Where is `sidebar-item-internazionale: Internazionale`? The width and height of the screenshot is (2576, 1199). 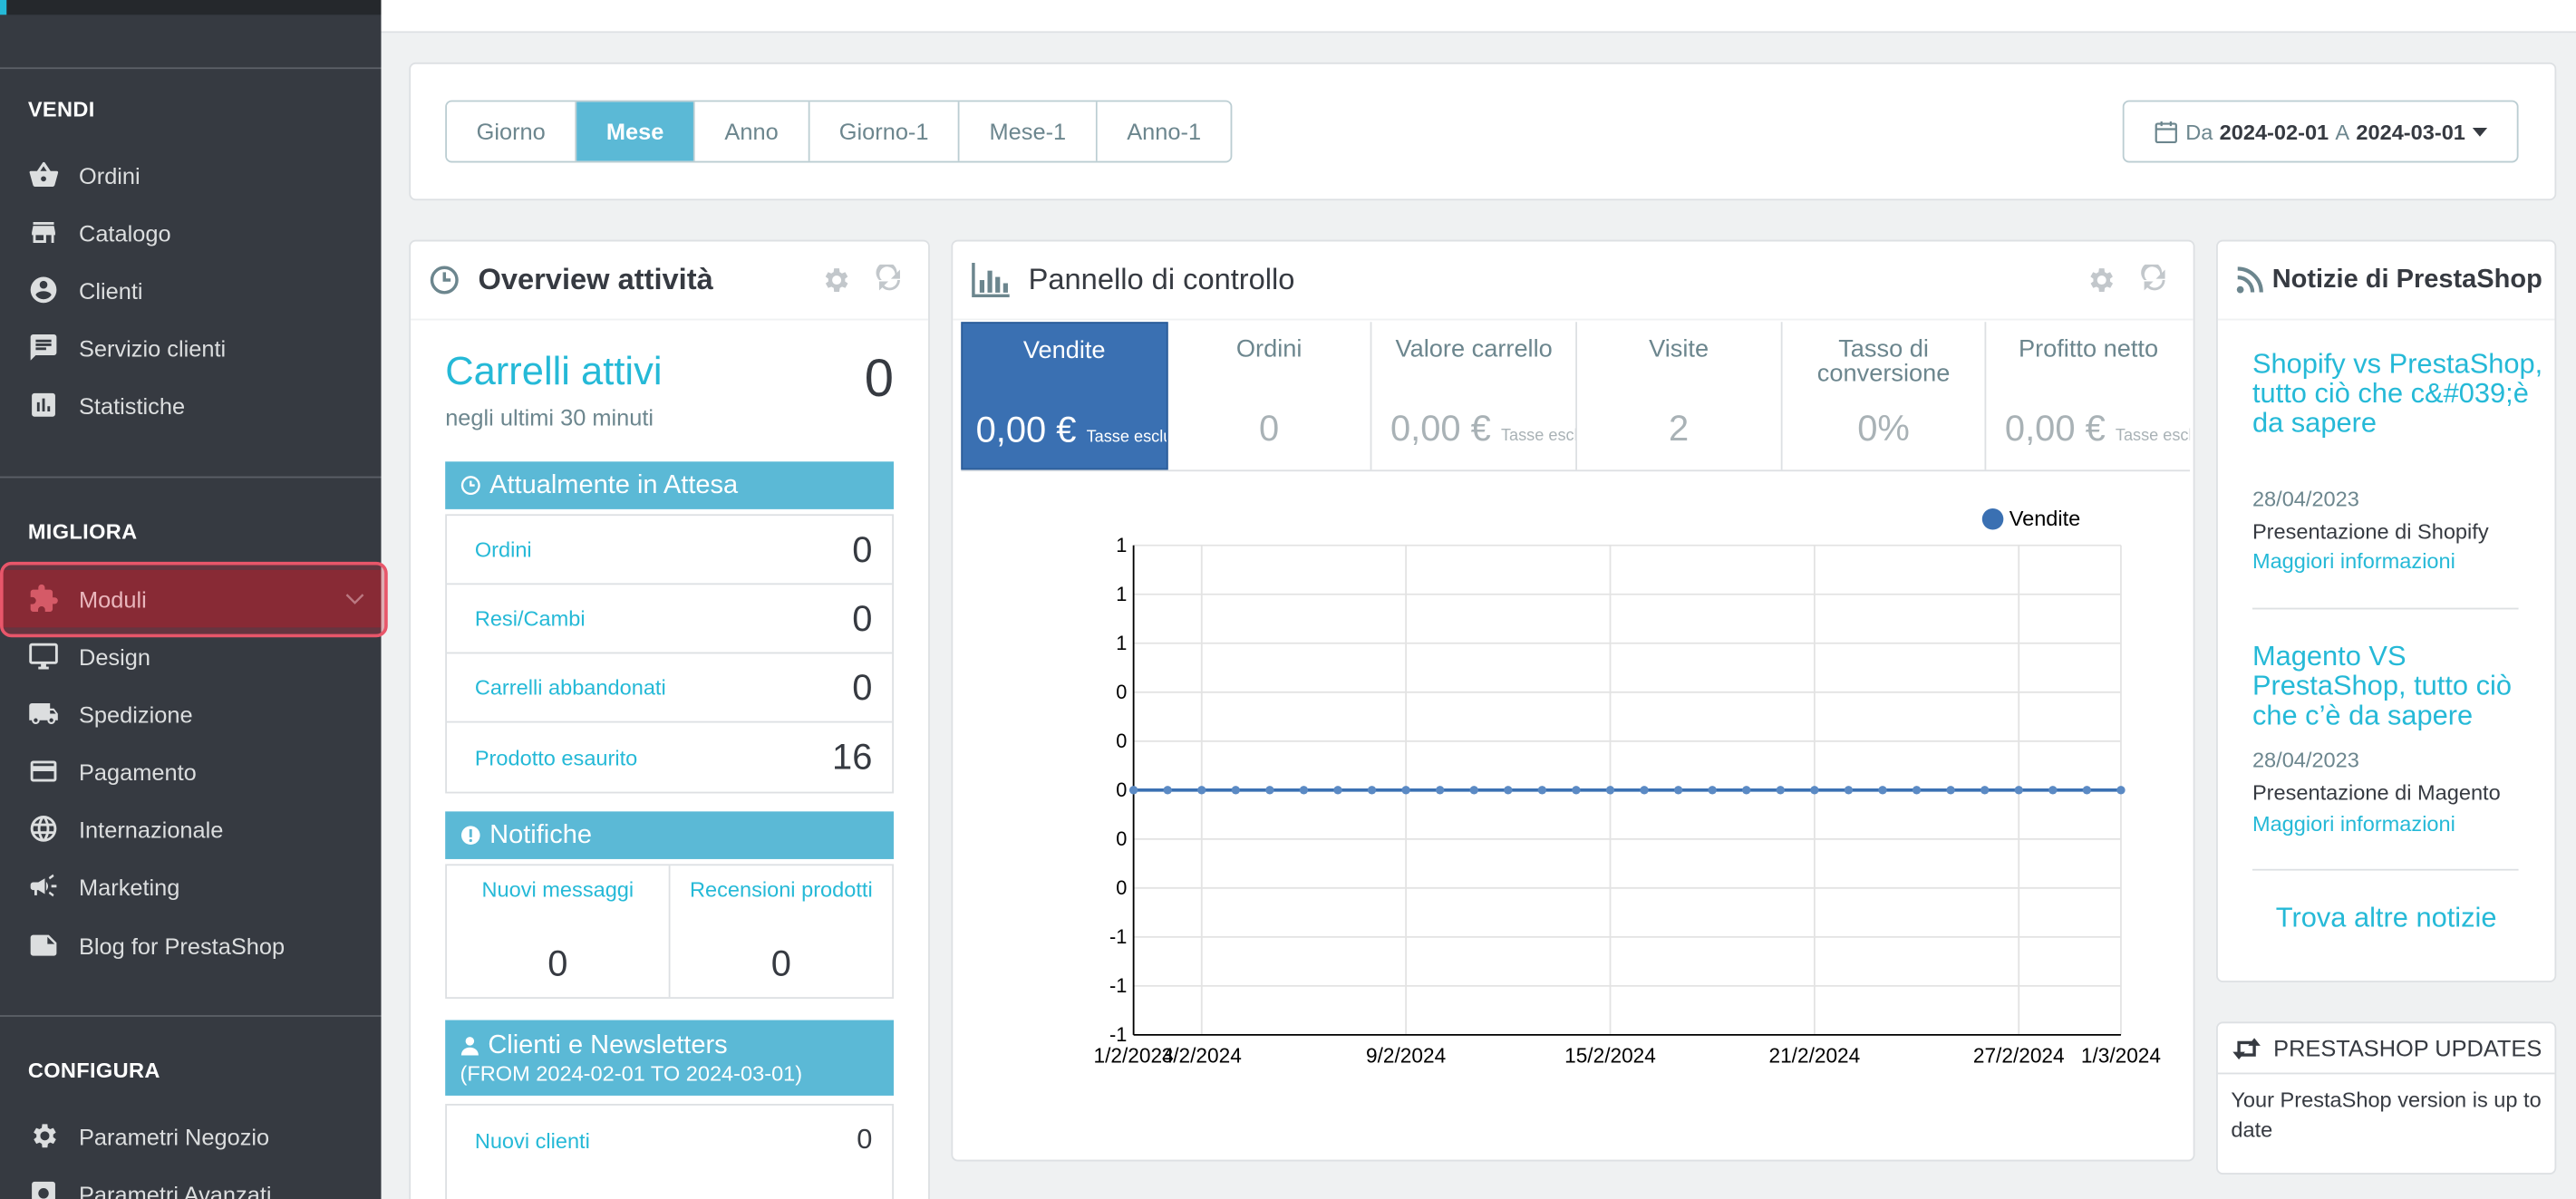 sidebar-item-internazionale: Internazionale is located at coordinates (191, 828).